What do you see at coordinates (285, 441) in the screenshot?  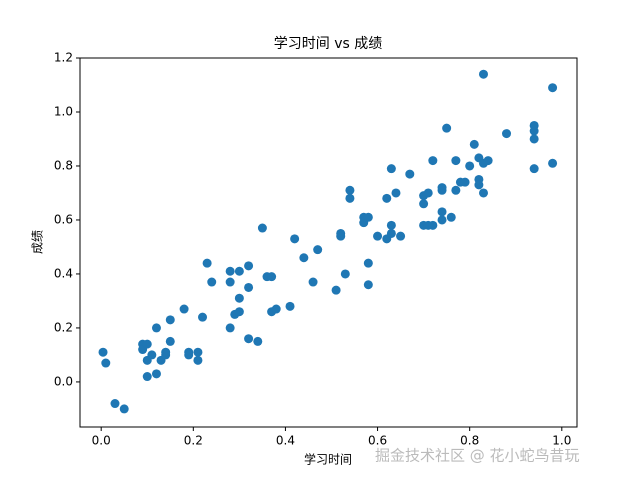 I see `x-tick-label: 0.4` at bounding box center [285, 441].